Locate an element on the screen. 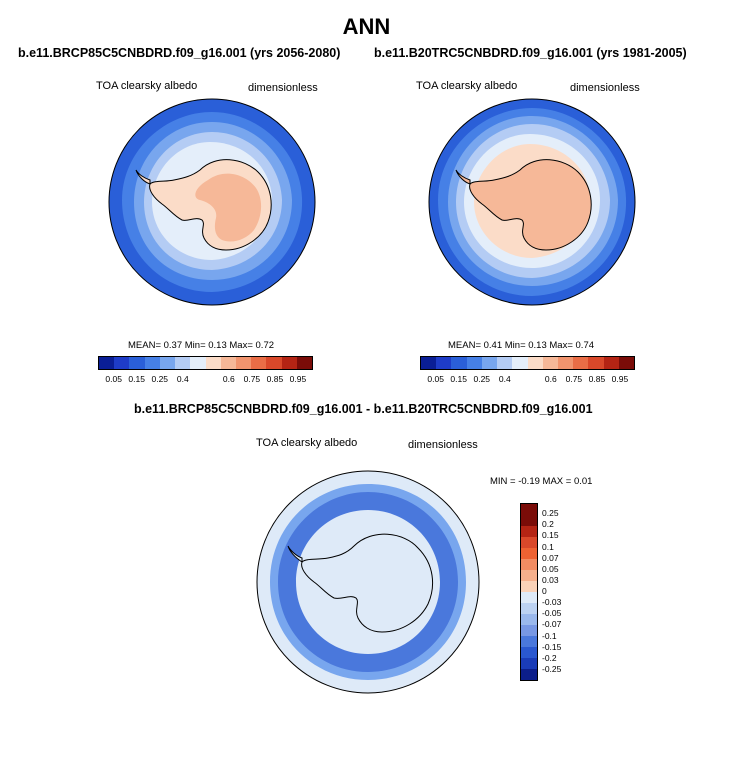 The width and height of the screenshot is (733, 772). right-units-label: dimensionless is located at coordinates (605, 88).